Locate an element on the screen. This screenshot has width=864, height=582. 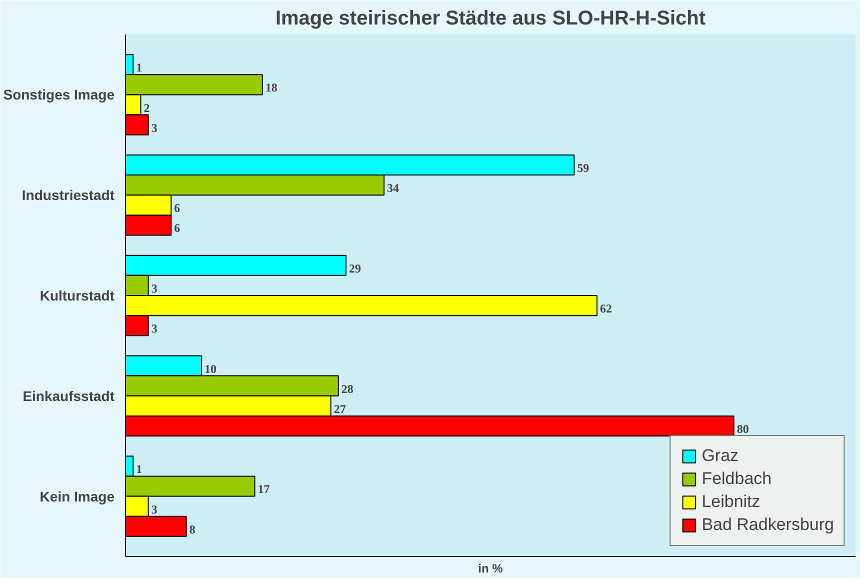
data-label: 62 is located at coordinates (606, 309).